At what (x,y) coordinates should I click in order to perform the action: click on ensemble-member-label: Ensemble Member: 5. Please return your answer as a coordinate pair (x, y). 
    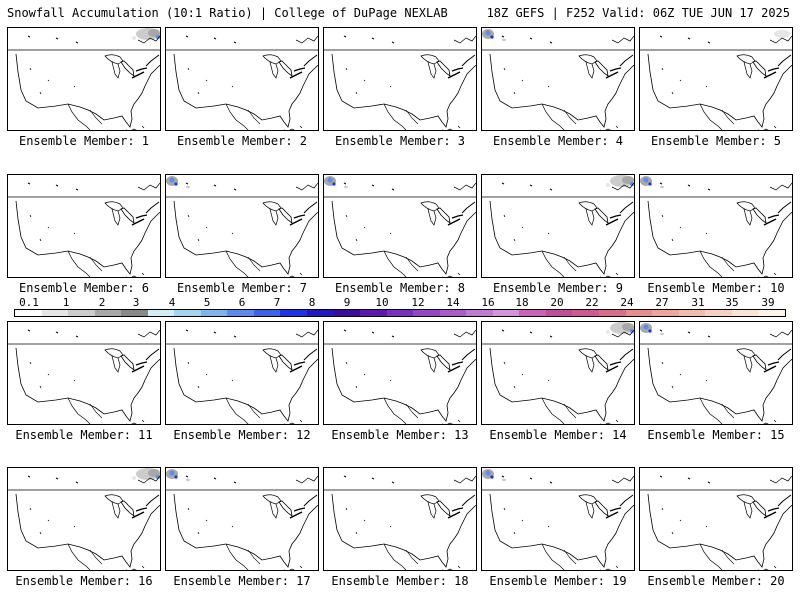
    Looking at the image, I should click on (716, 141).